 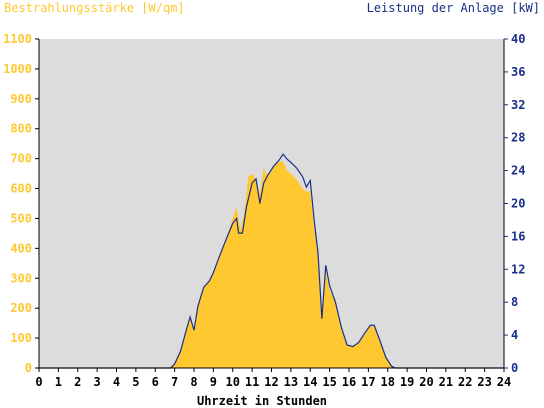 I want to click on right-axis-ticks: 0 4 8 12 16 20 24 28 32 36 40, so click(x=514, y=203).